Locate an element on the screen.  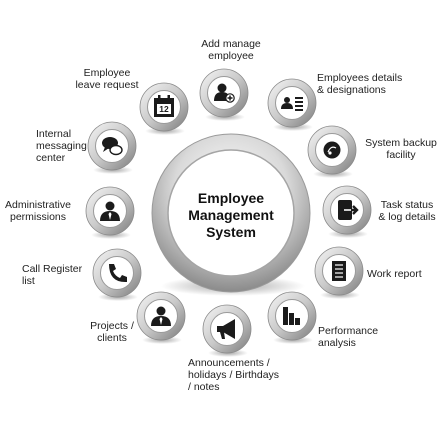
label-details: Employees details & designations is located at coordinates (360, 84).